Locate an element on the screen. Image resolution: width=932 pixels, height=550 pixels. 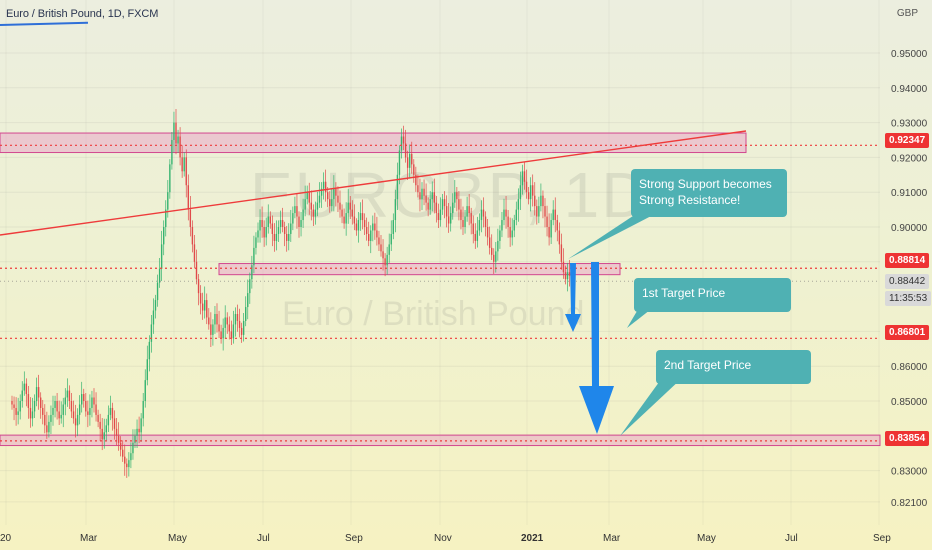
price-tick-label: 0.91000 is located at coordinates (909, 193).